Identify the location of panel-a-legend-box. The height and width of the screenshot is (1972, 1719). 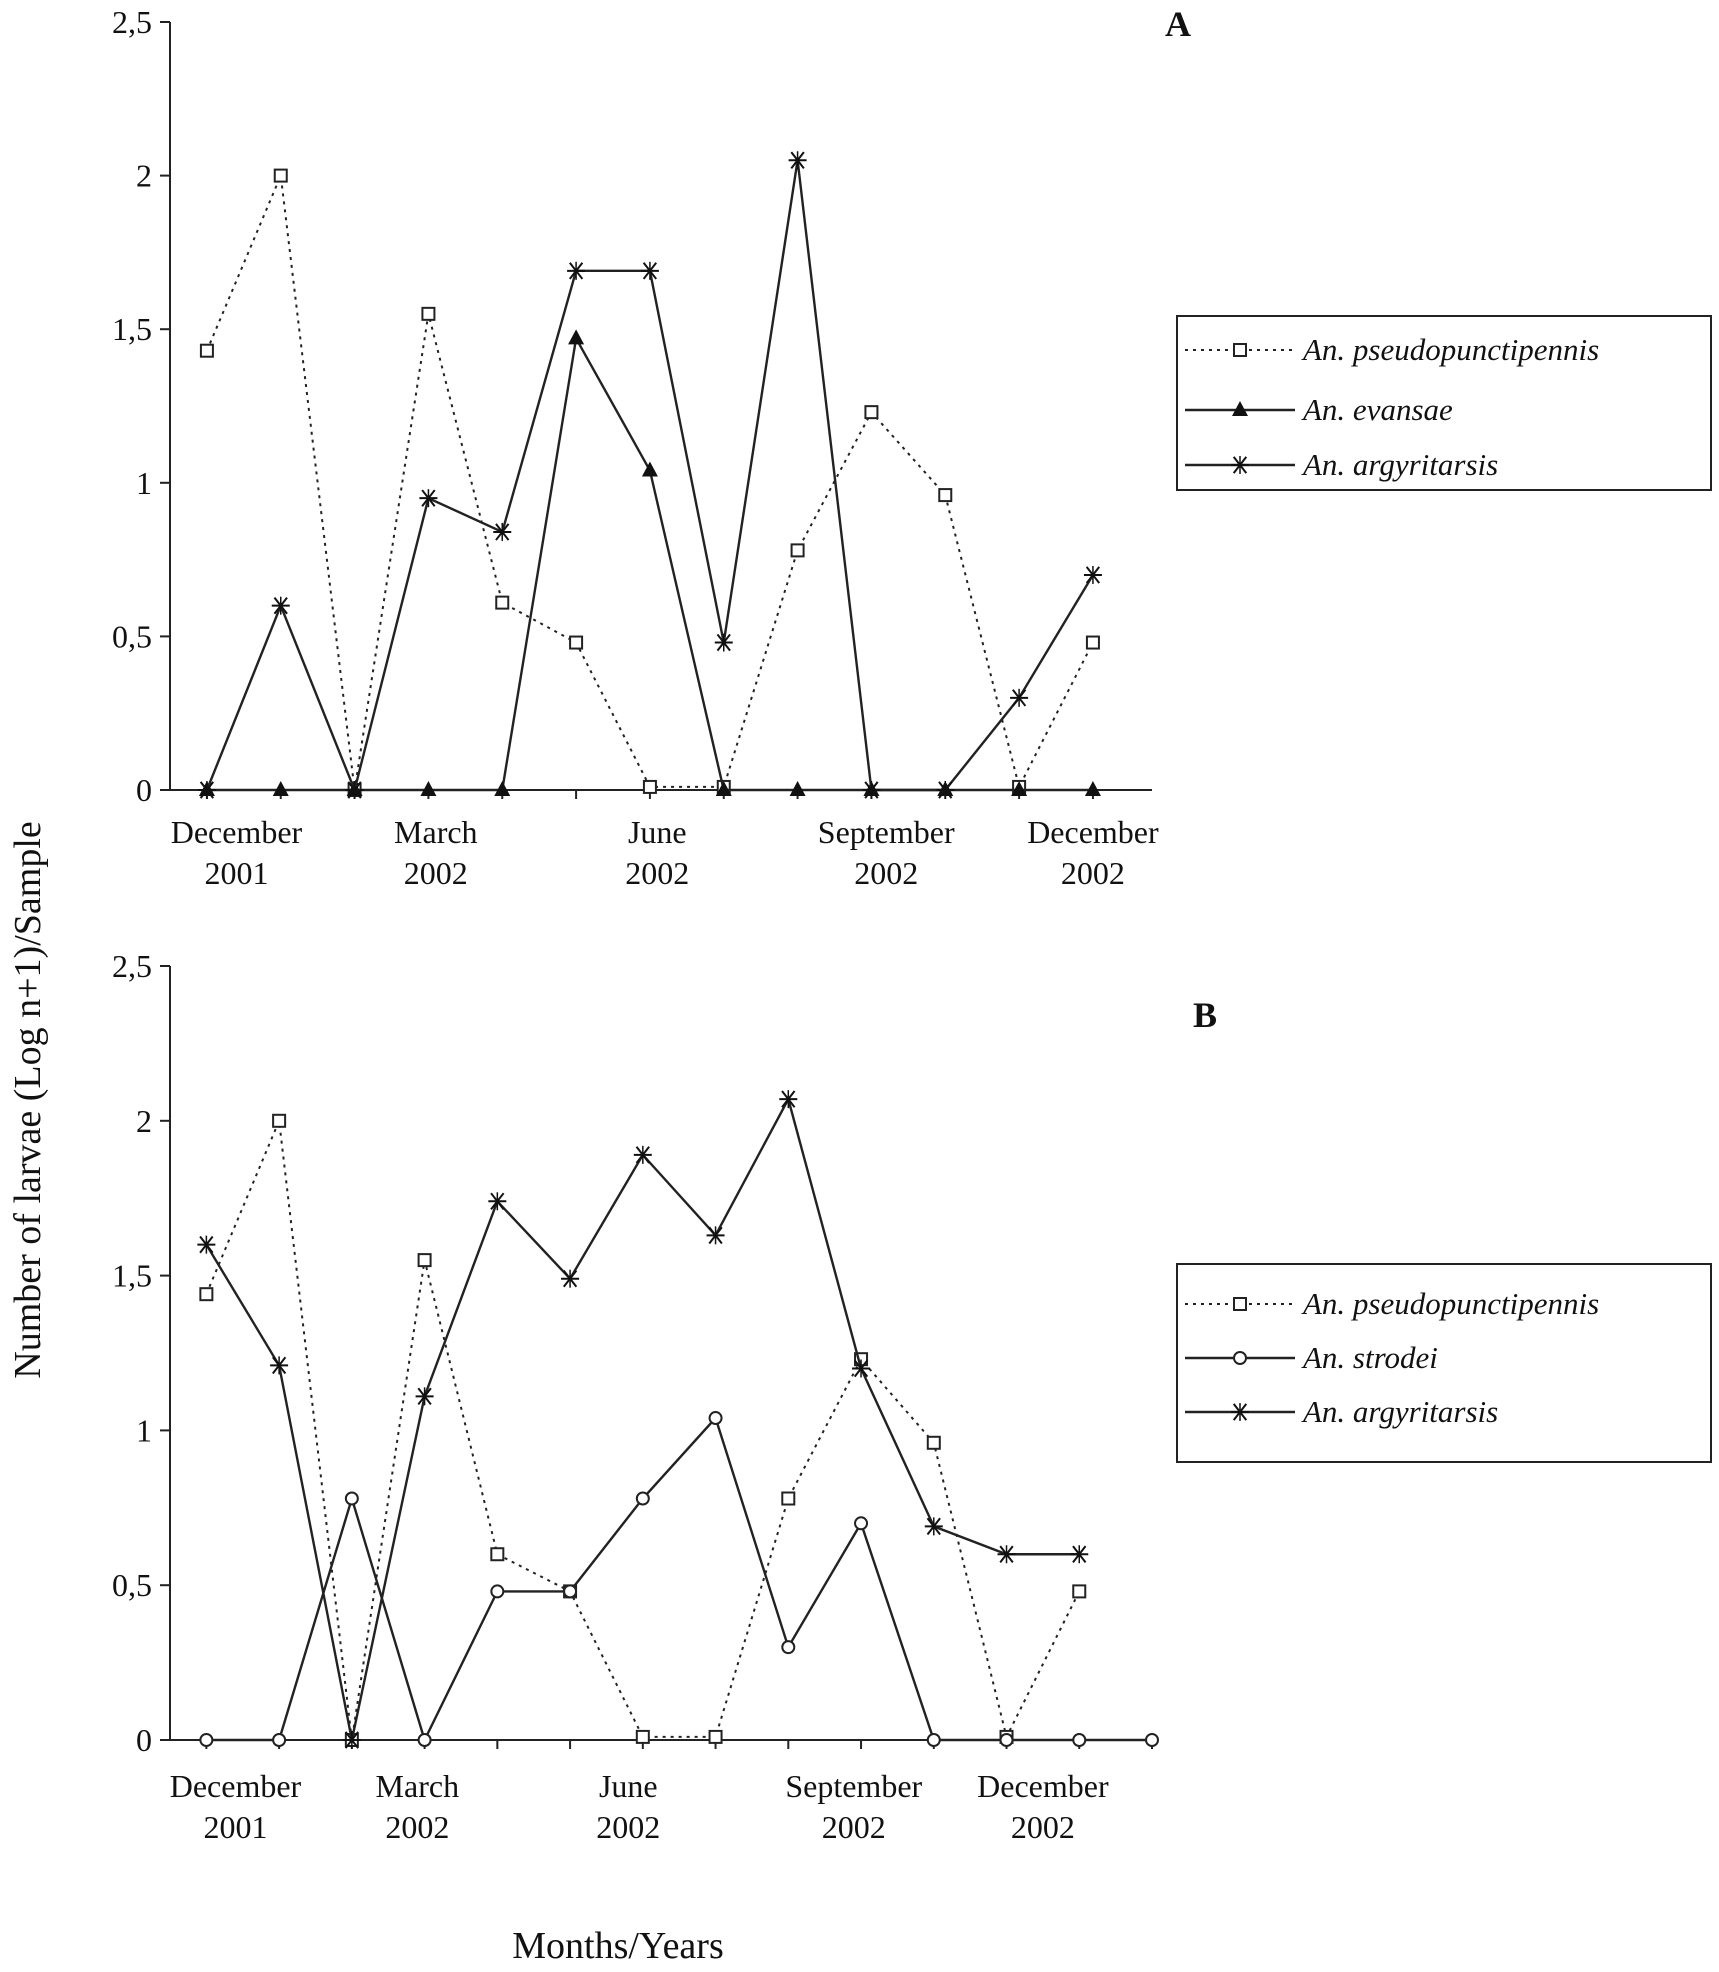
(1444, 403).